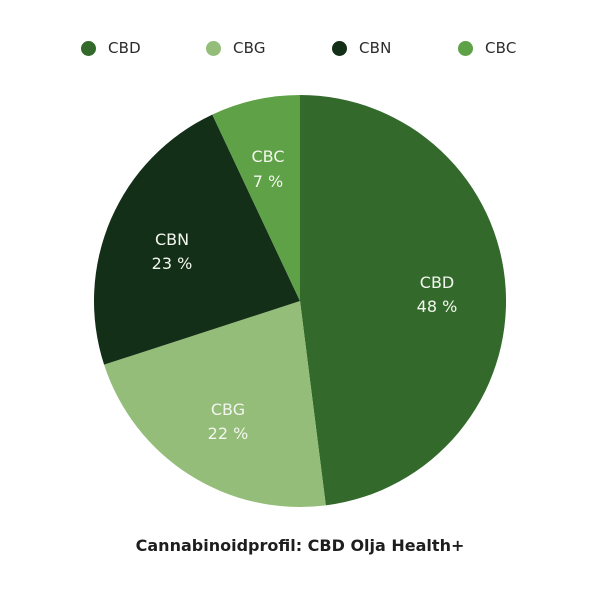 Image resolution: width=600 pixels, height=600 pixels. What do you see at coordinates (256, 198) in the screenshot?
I see `pie-slice-cbc` at bounding box center [256, 198].